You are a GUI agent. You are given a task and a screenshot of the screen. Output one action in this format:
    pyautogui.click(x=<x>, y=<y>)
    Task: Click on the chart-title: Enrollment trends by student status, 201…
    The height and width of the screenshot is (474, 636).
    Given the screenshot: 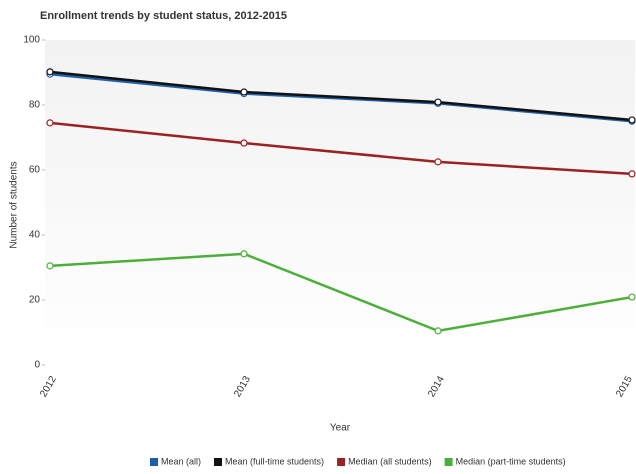 What is the action you would take?
    pyautogui.click(x=163, y=16)
    